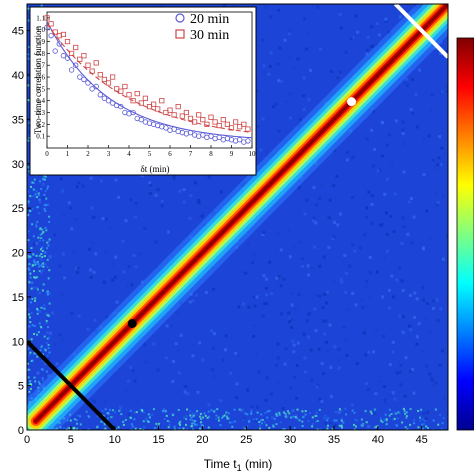 This screenshot has height=474, width=474. I want to click on x-axis-ticks: 0 5 10 15 20 25 30 35 40 45, so click(226, 436).